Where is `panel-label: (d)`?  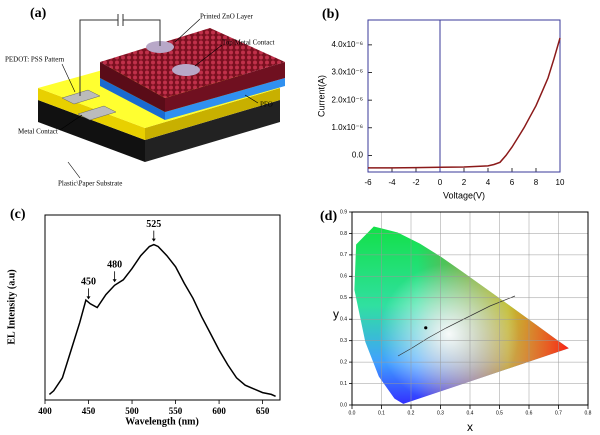 panel-label: (d) is located at coordinates (328, 216).